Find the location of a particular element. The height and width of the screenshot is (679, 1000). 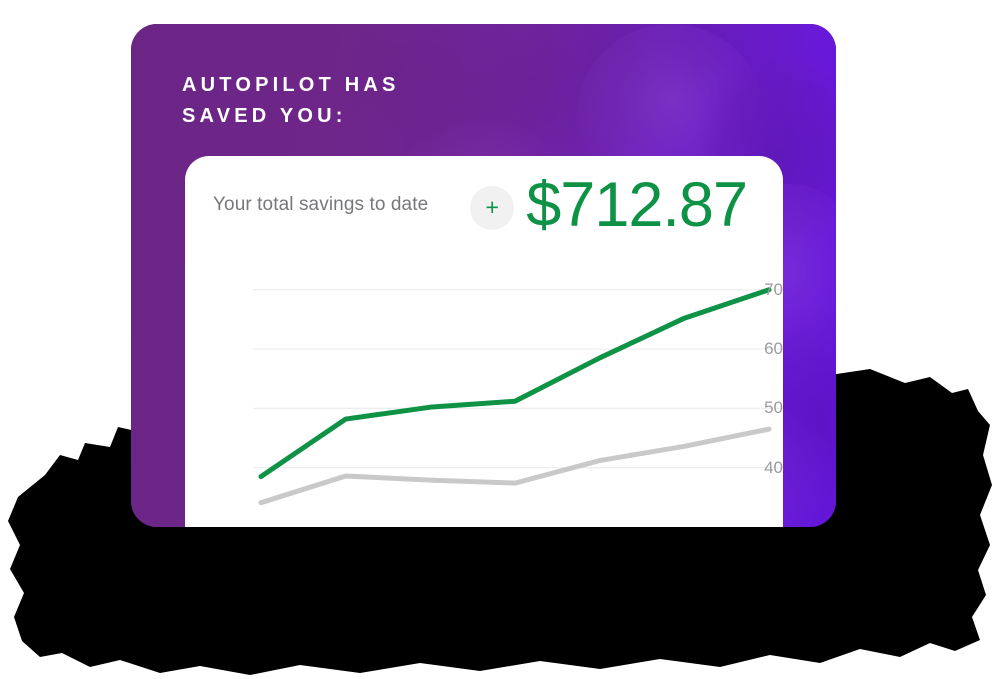

savings-amount: $712.87 is located at coordinates (637, 205).